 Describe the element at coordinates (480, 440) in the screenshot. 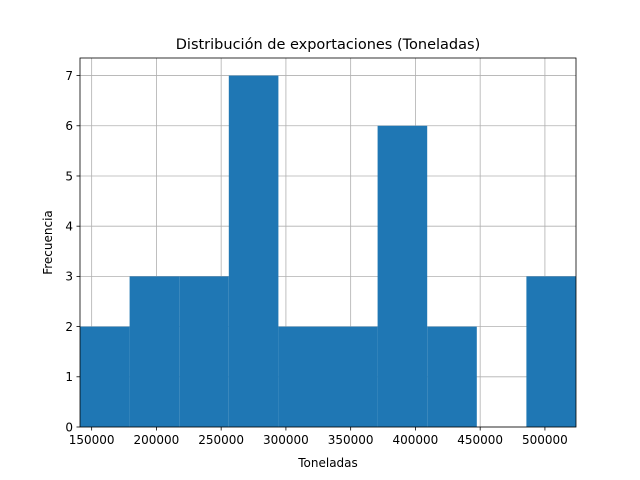

I see `x-tick-label: 450000` at that location.